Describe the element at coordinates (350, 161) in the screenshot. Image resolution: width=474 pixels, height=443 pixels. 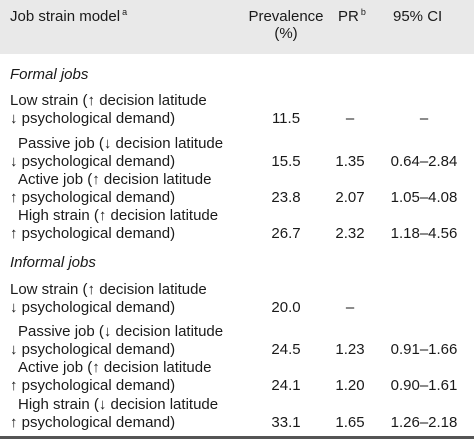
I see `row-pr: 1.35` at that location.